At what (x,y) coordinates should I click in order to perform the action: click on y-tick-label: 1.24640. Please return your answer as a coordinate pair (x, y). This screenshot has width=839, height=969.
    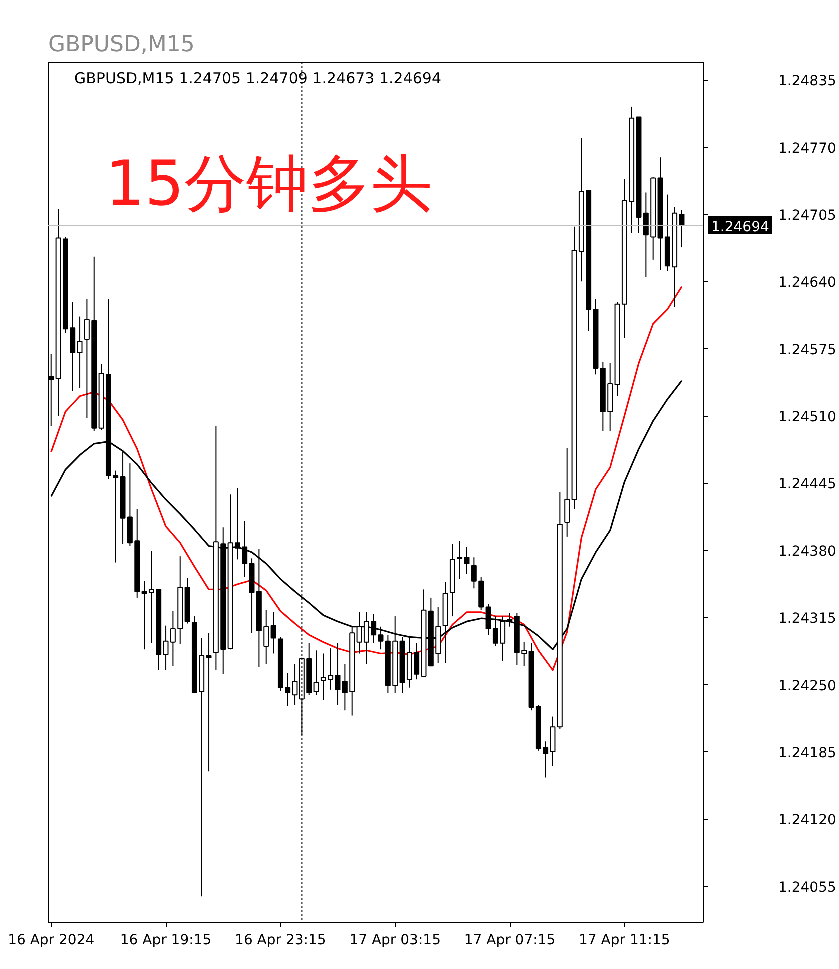
    Looking at the image, I should click on (807, 283).